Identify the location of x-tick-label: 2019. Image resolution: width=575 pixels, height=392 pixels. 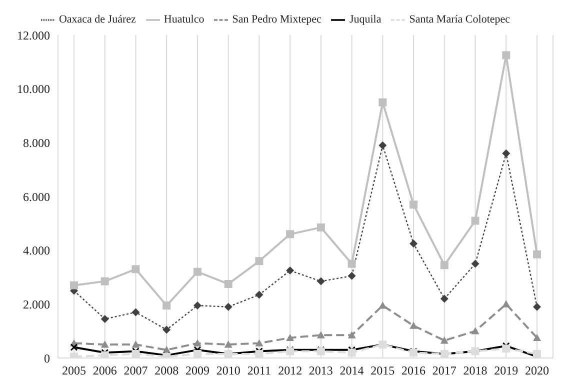
(506, 371).